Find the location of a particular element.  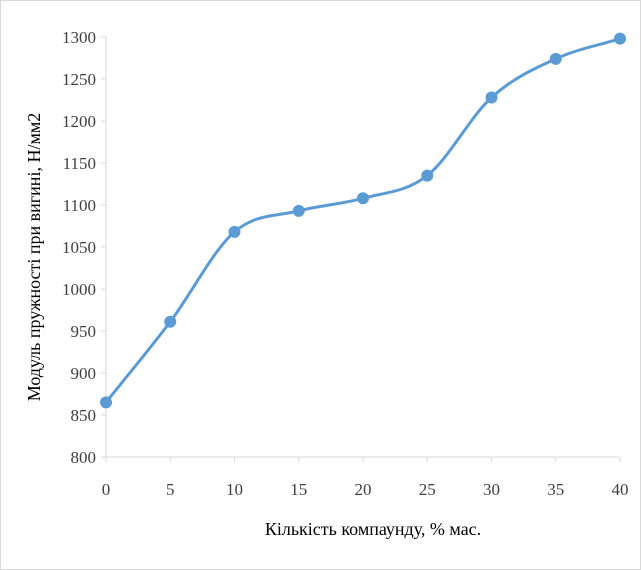

x-tick-label: 5 is located at coordinates (170, 489).